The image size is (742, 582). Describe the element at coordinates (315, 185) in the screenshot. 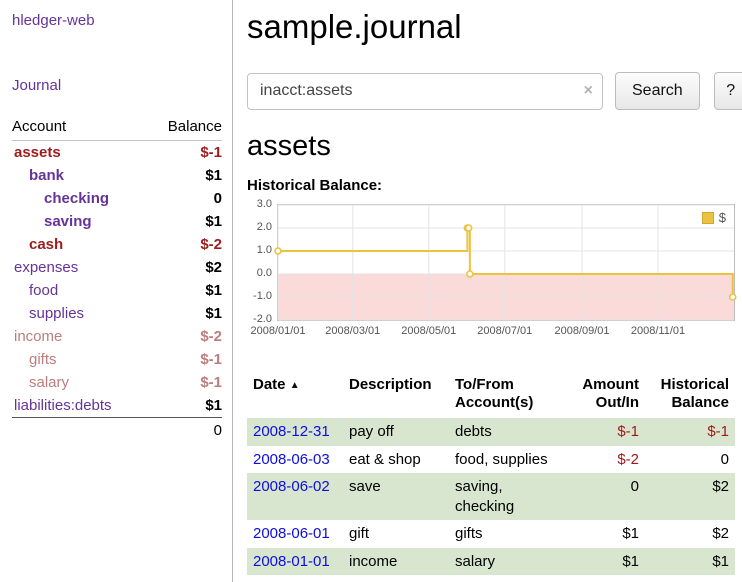

I see `chart-title: Historical Balance:` at that location.